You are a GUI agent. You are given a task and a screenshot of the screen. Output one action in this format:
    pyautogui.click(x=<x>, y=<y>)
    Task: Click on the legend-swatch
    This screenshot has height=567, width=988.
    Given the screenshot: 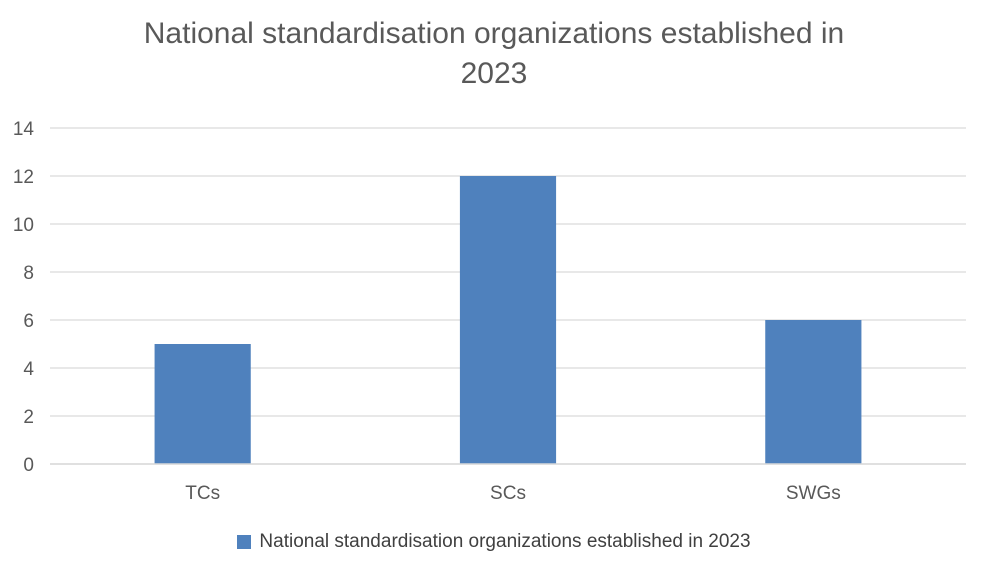 What is the action you would take?
    pyautogui.click(x=244, y=542)
    